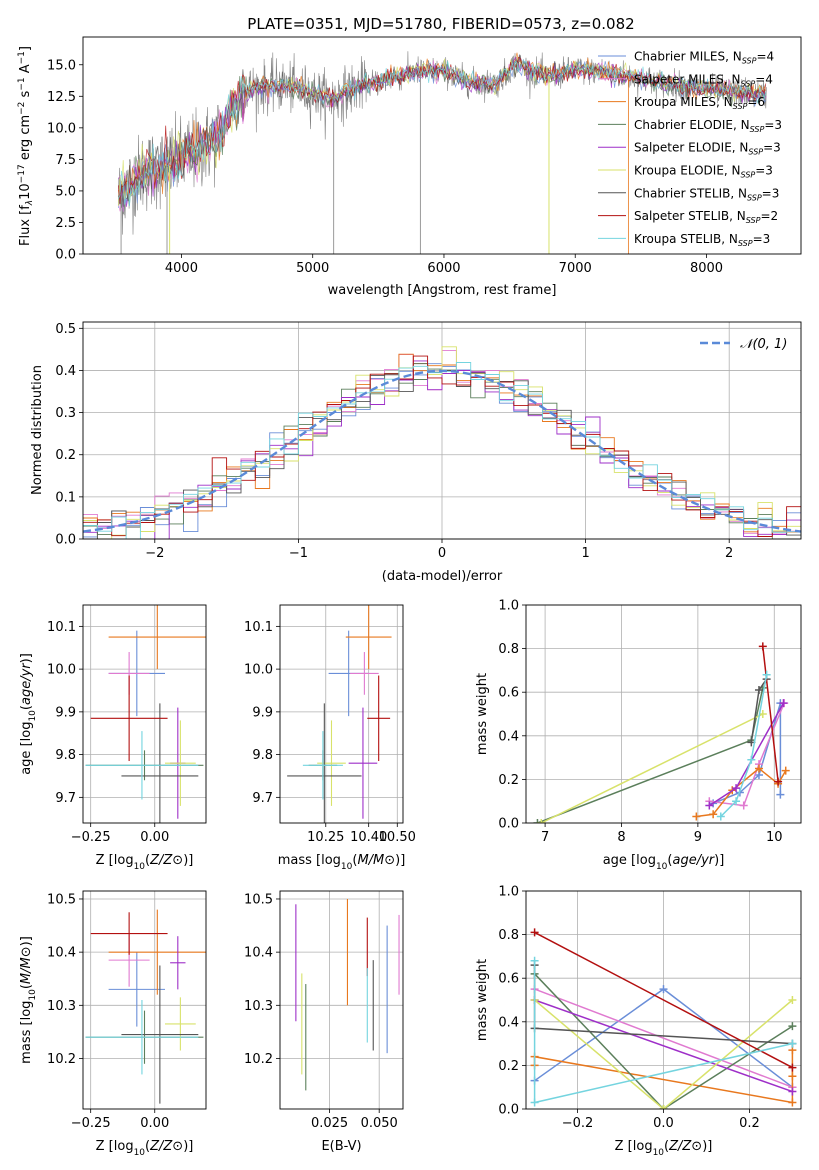 Image resolution: width=819 pixels, height=1170 pixels. Describe the element at coordinates (65, 798) in the screenshot. I see `y-tick-label: 9.7` at that location.